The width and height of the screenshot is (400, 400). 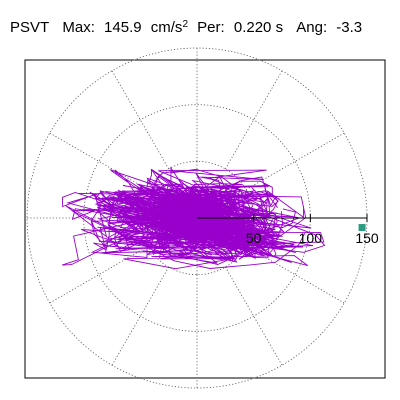 What do you see at coordinates (367, 238) in the screenshot?
I see `radial-tick-label-150: 150` at bounding box center [367, 238].